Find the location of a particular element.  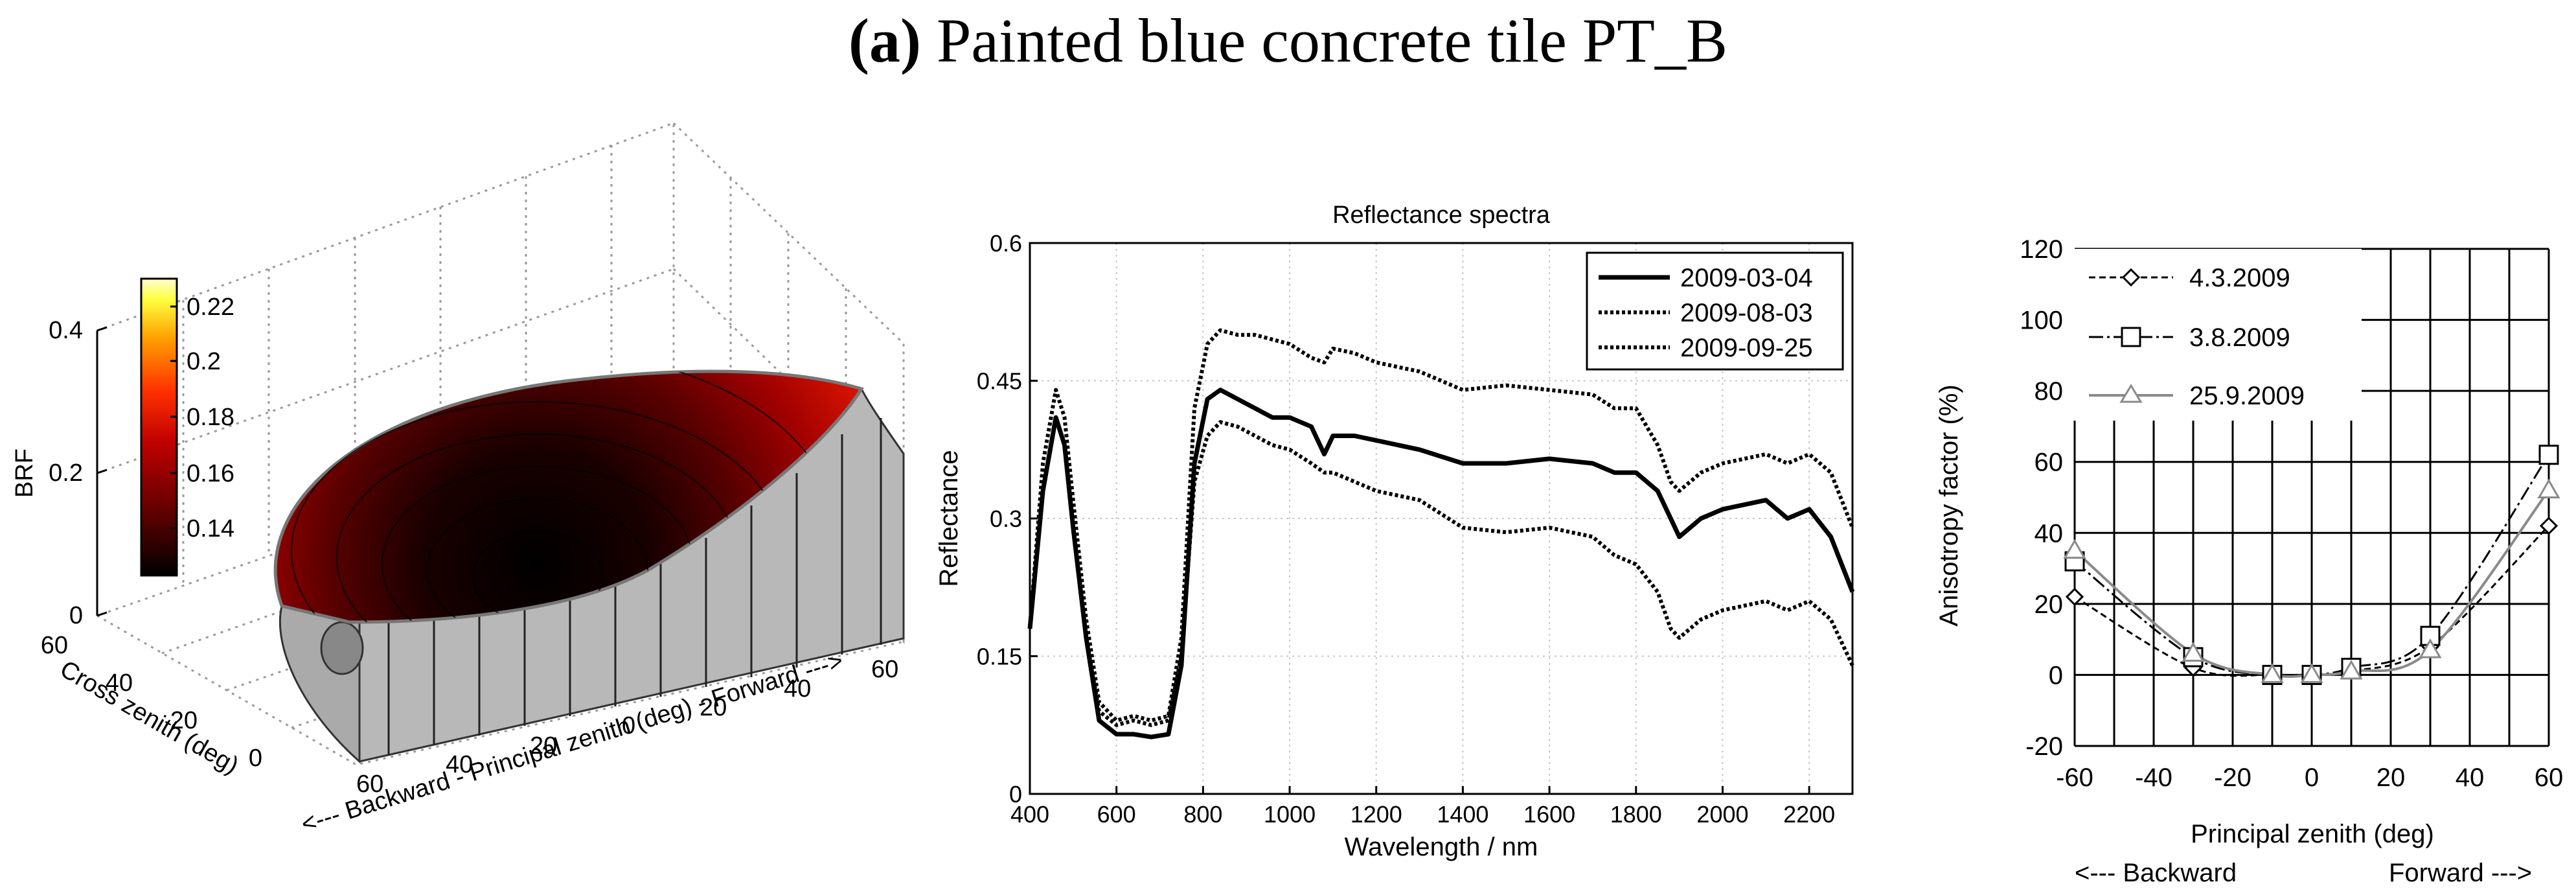

spectra-lines is located at coordinates (1441, 533).